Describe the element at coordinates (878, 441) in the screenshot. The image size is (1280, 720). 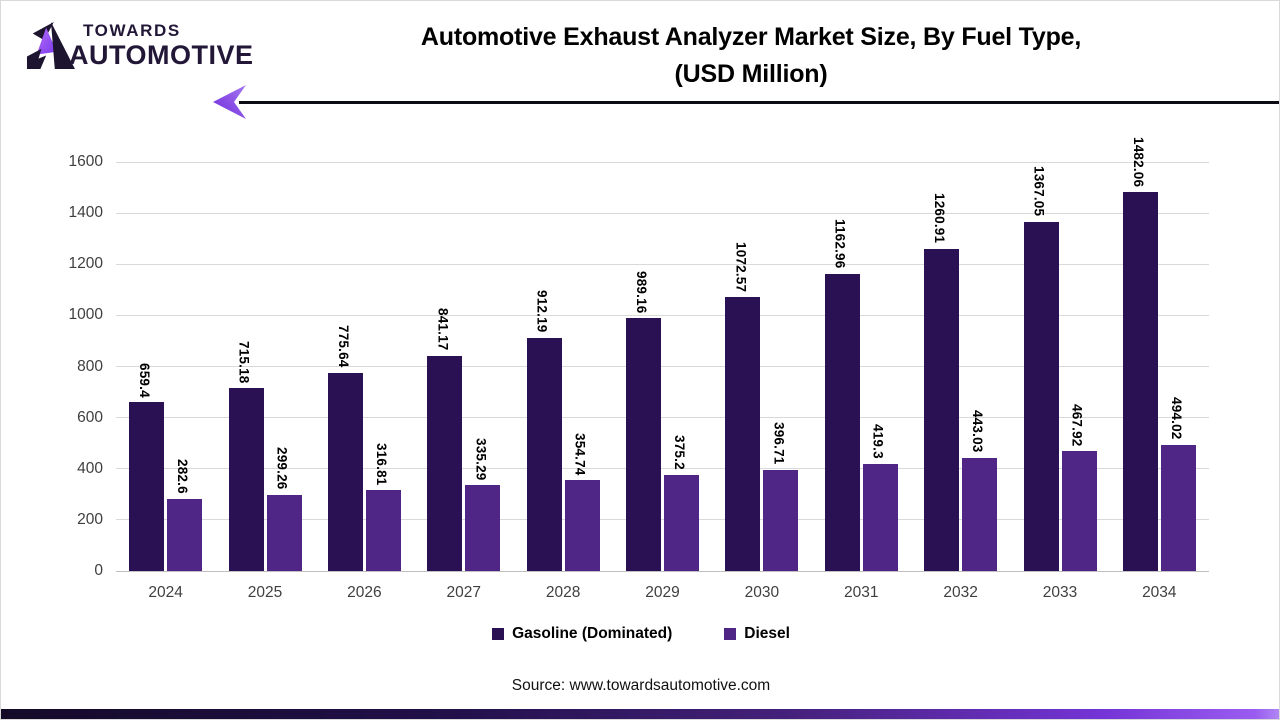
I see `bar-value-label: 419.3` at that location.